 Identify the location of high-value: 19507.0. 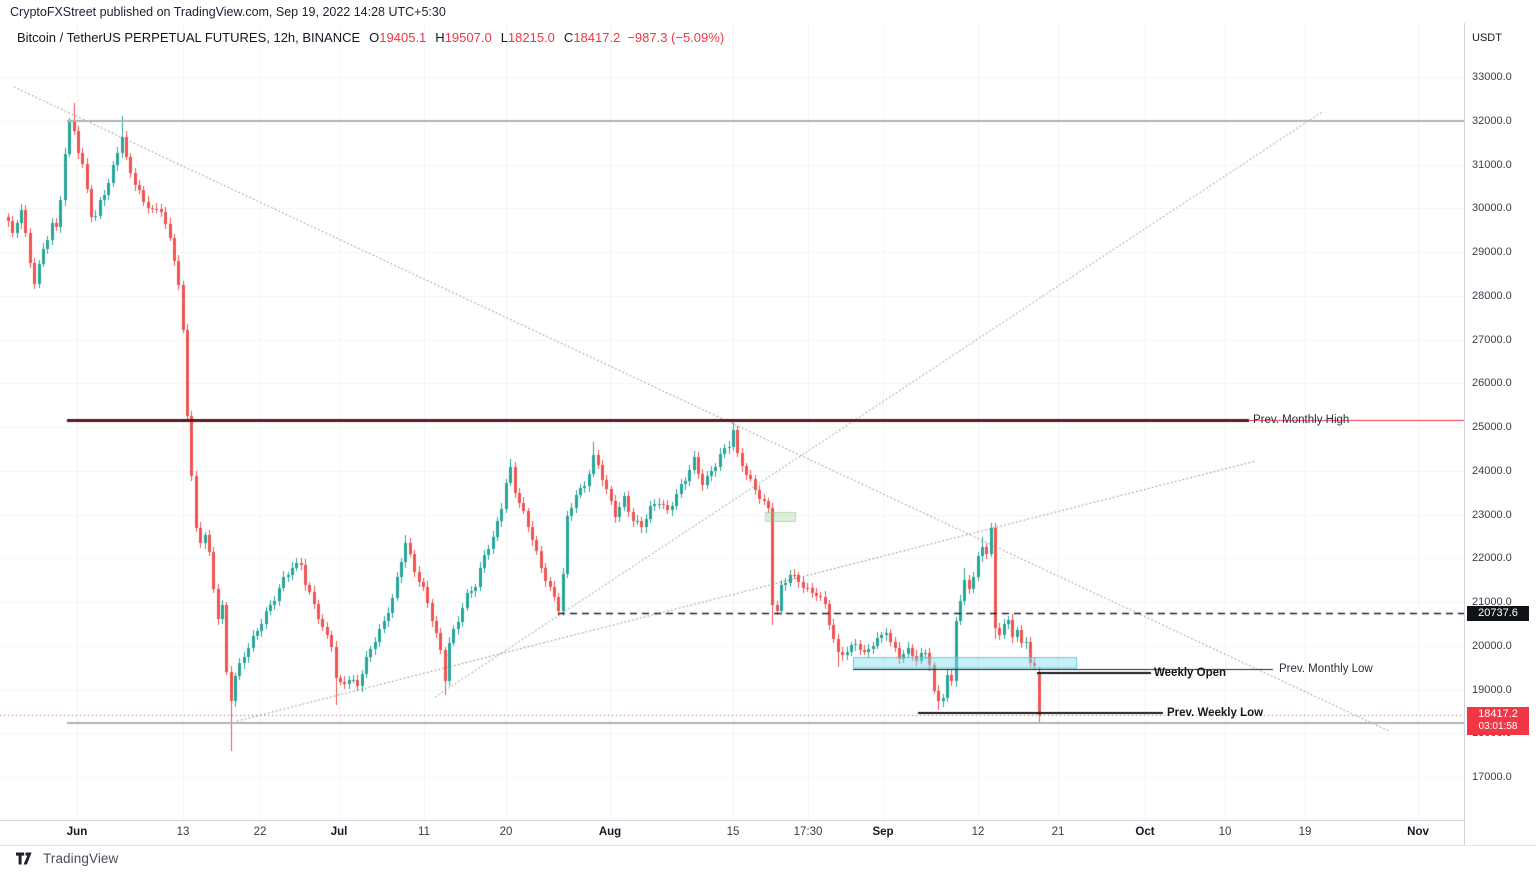
(468, 37).